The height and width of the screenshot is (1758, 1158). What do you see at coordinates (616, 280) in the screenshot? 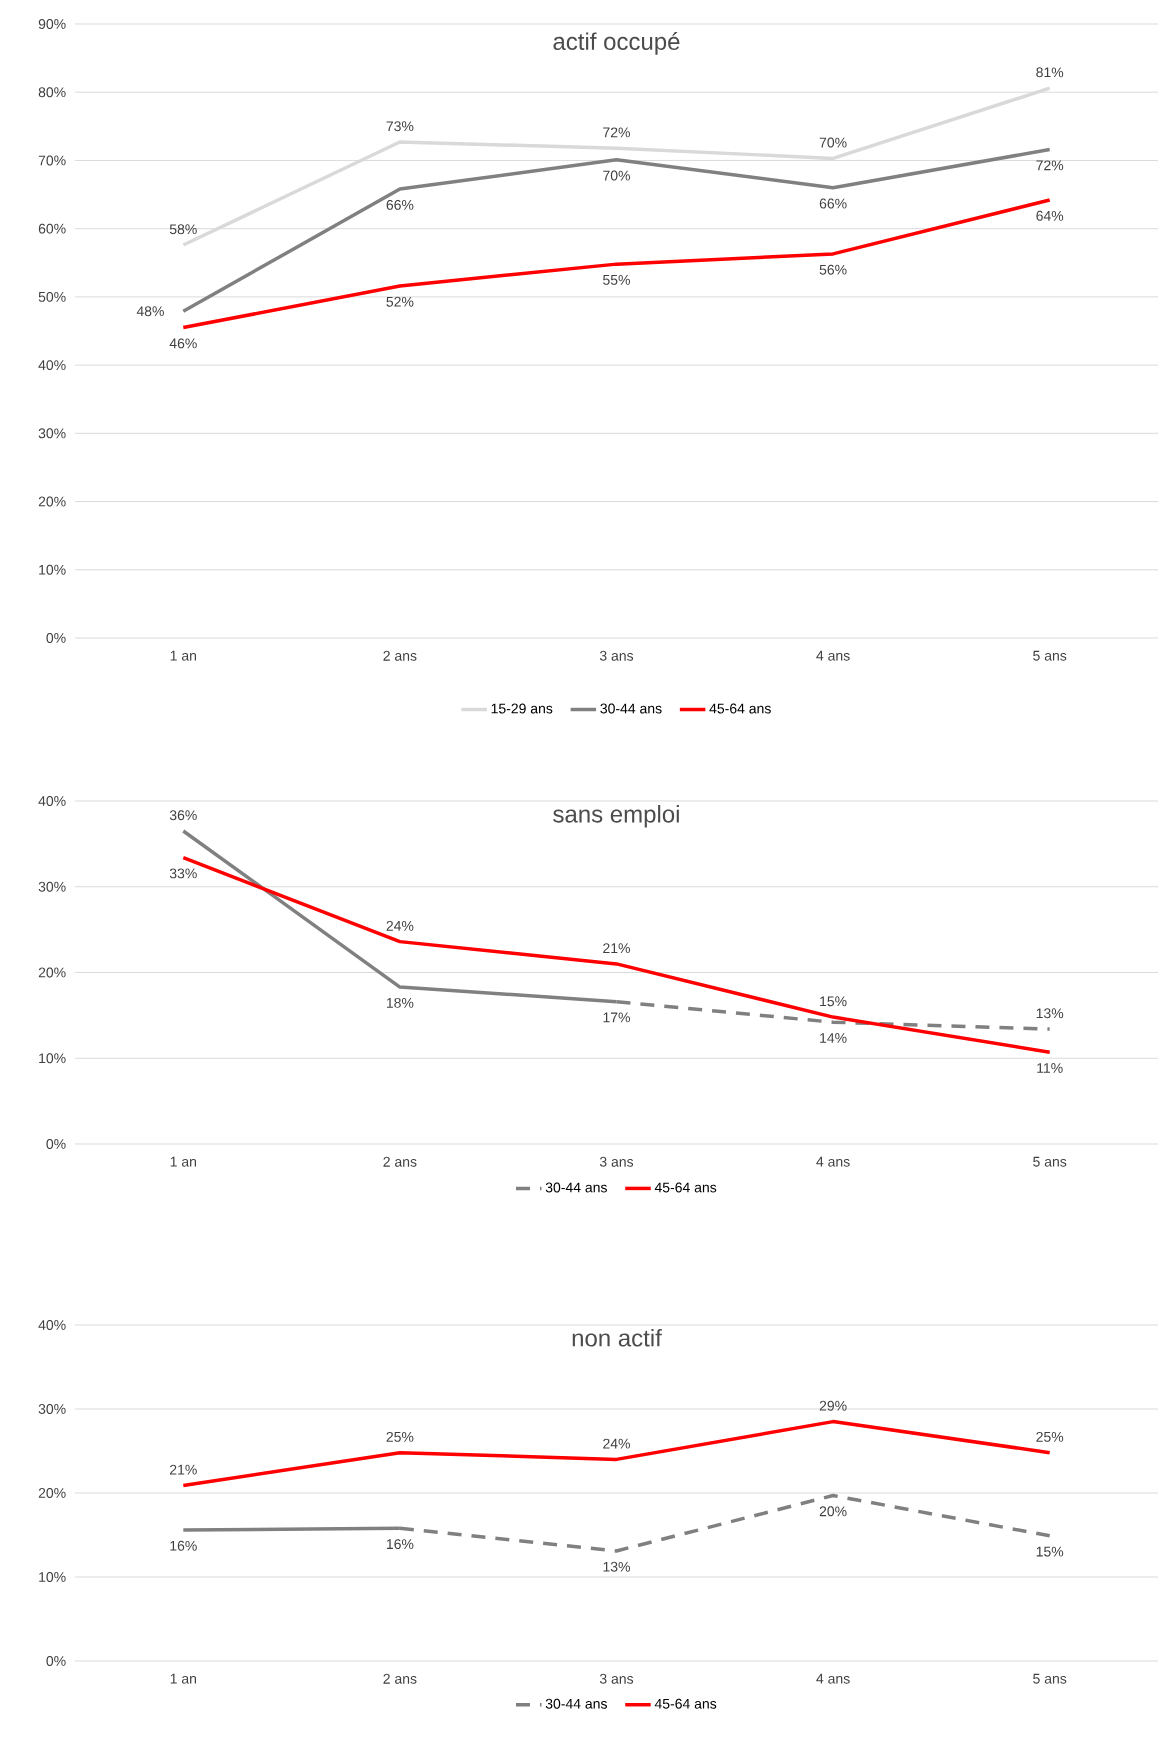
I see `data-label: 55%` at bounding box center [616, 280].